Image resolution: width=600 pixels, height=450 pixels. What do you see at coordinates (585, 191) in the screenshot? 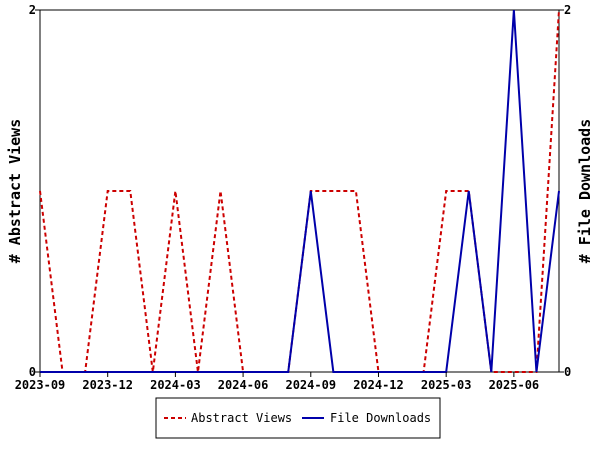
I see `y2-axis-title: # File Downloads` at bounding box center [585, 191].